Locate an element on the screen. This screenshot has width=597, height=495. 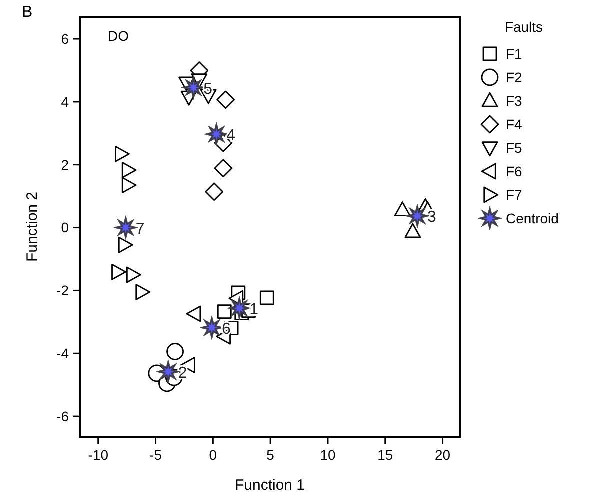
x-tick-label: 15 is located at coordinates (386, 455).